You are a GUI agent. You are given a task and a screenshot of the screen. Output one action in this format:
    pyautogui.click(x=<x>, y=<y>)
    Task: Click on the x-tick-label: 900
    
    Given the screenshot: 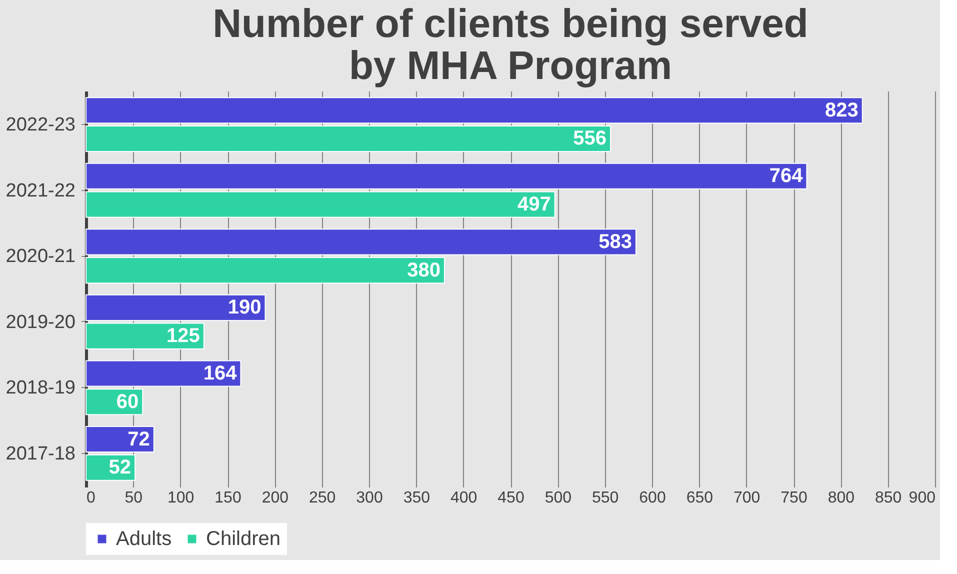 What is the action you would take?
    pyautogui.click(x=922, y=498)
    